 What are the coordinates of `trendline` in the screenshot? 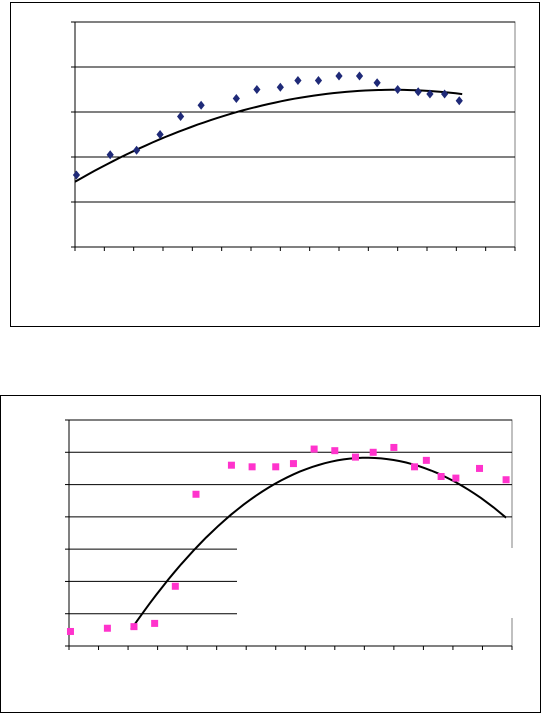 It's located at (268, 135).